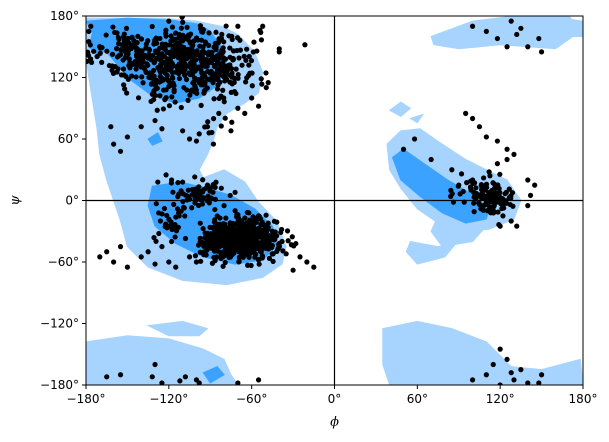 The width and height of the screenshot is (609, 442). Describe the element at coordinates (168, 399) in the screenshot. I see `x-tick-label: −120°` at that location.